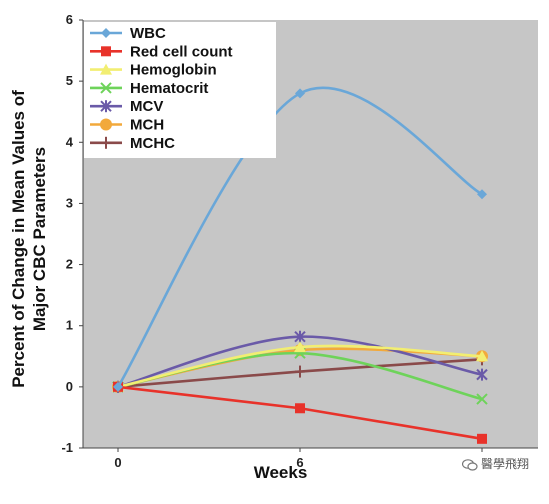 The image size is (549, 504). I want to click on y-tick-label: -1, so click(67, 447).